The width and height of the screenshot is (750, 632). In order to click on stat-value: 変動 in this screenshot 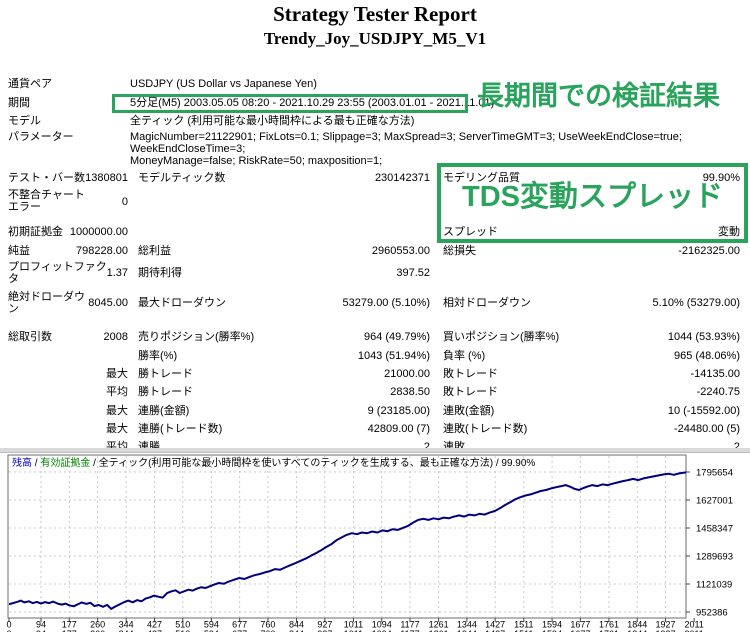, I will do `click(729, 232)`.